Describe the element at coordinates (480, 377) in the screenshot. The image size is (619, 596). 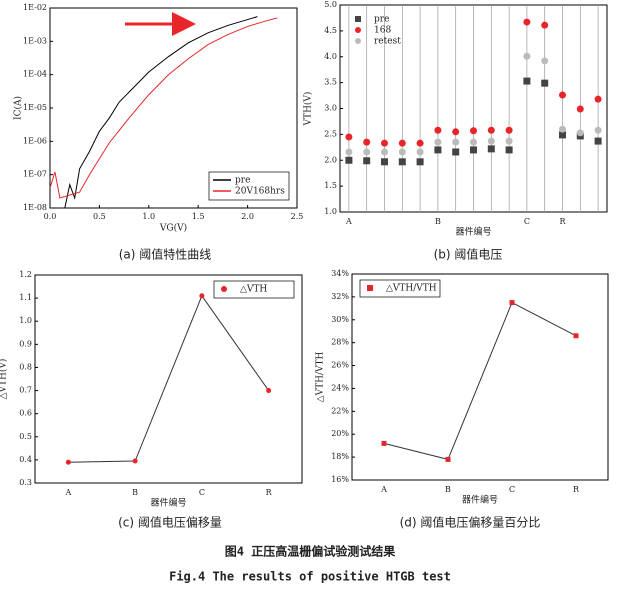
I see `plot-frame` at that location.